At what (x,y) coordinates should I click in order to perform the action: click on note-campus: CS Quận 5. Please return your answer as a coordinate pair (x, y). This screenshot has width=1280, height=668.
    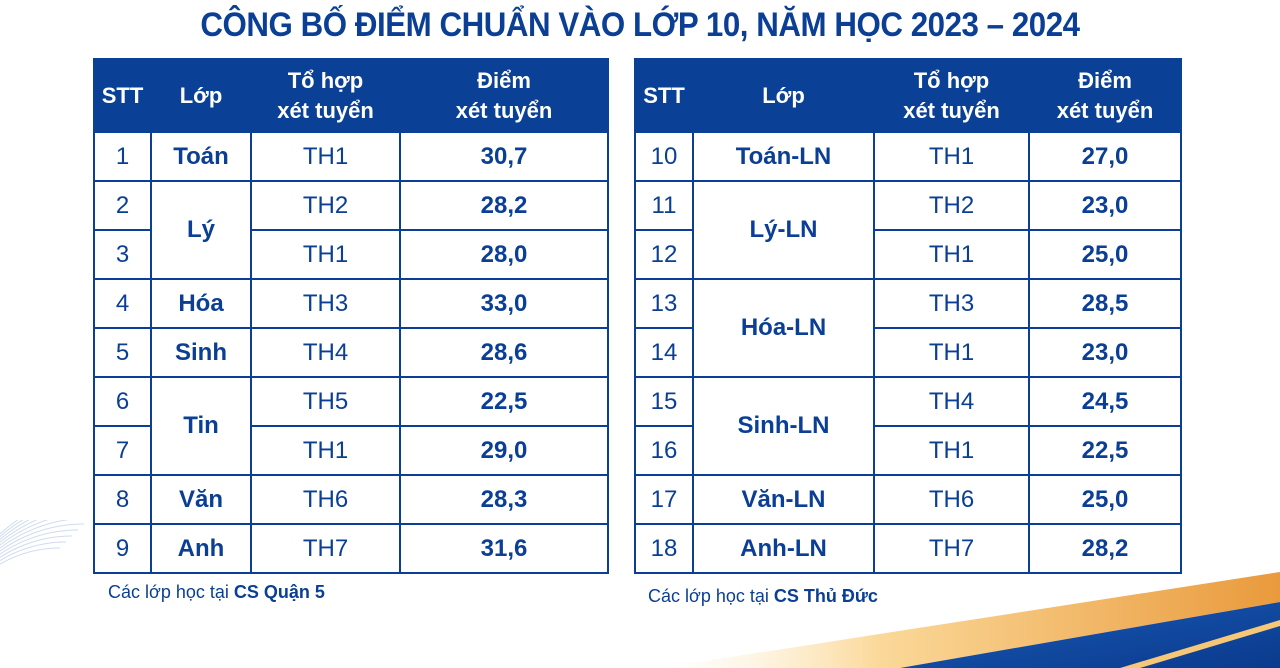
    Looking at the image, I should click on (279, 592).